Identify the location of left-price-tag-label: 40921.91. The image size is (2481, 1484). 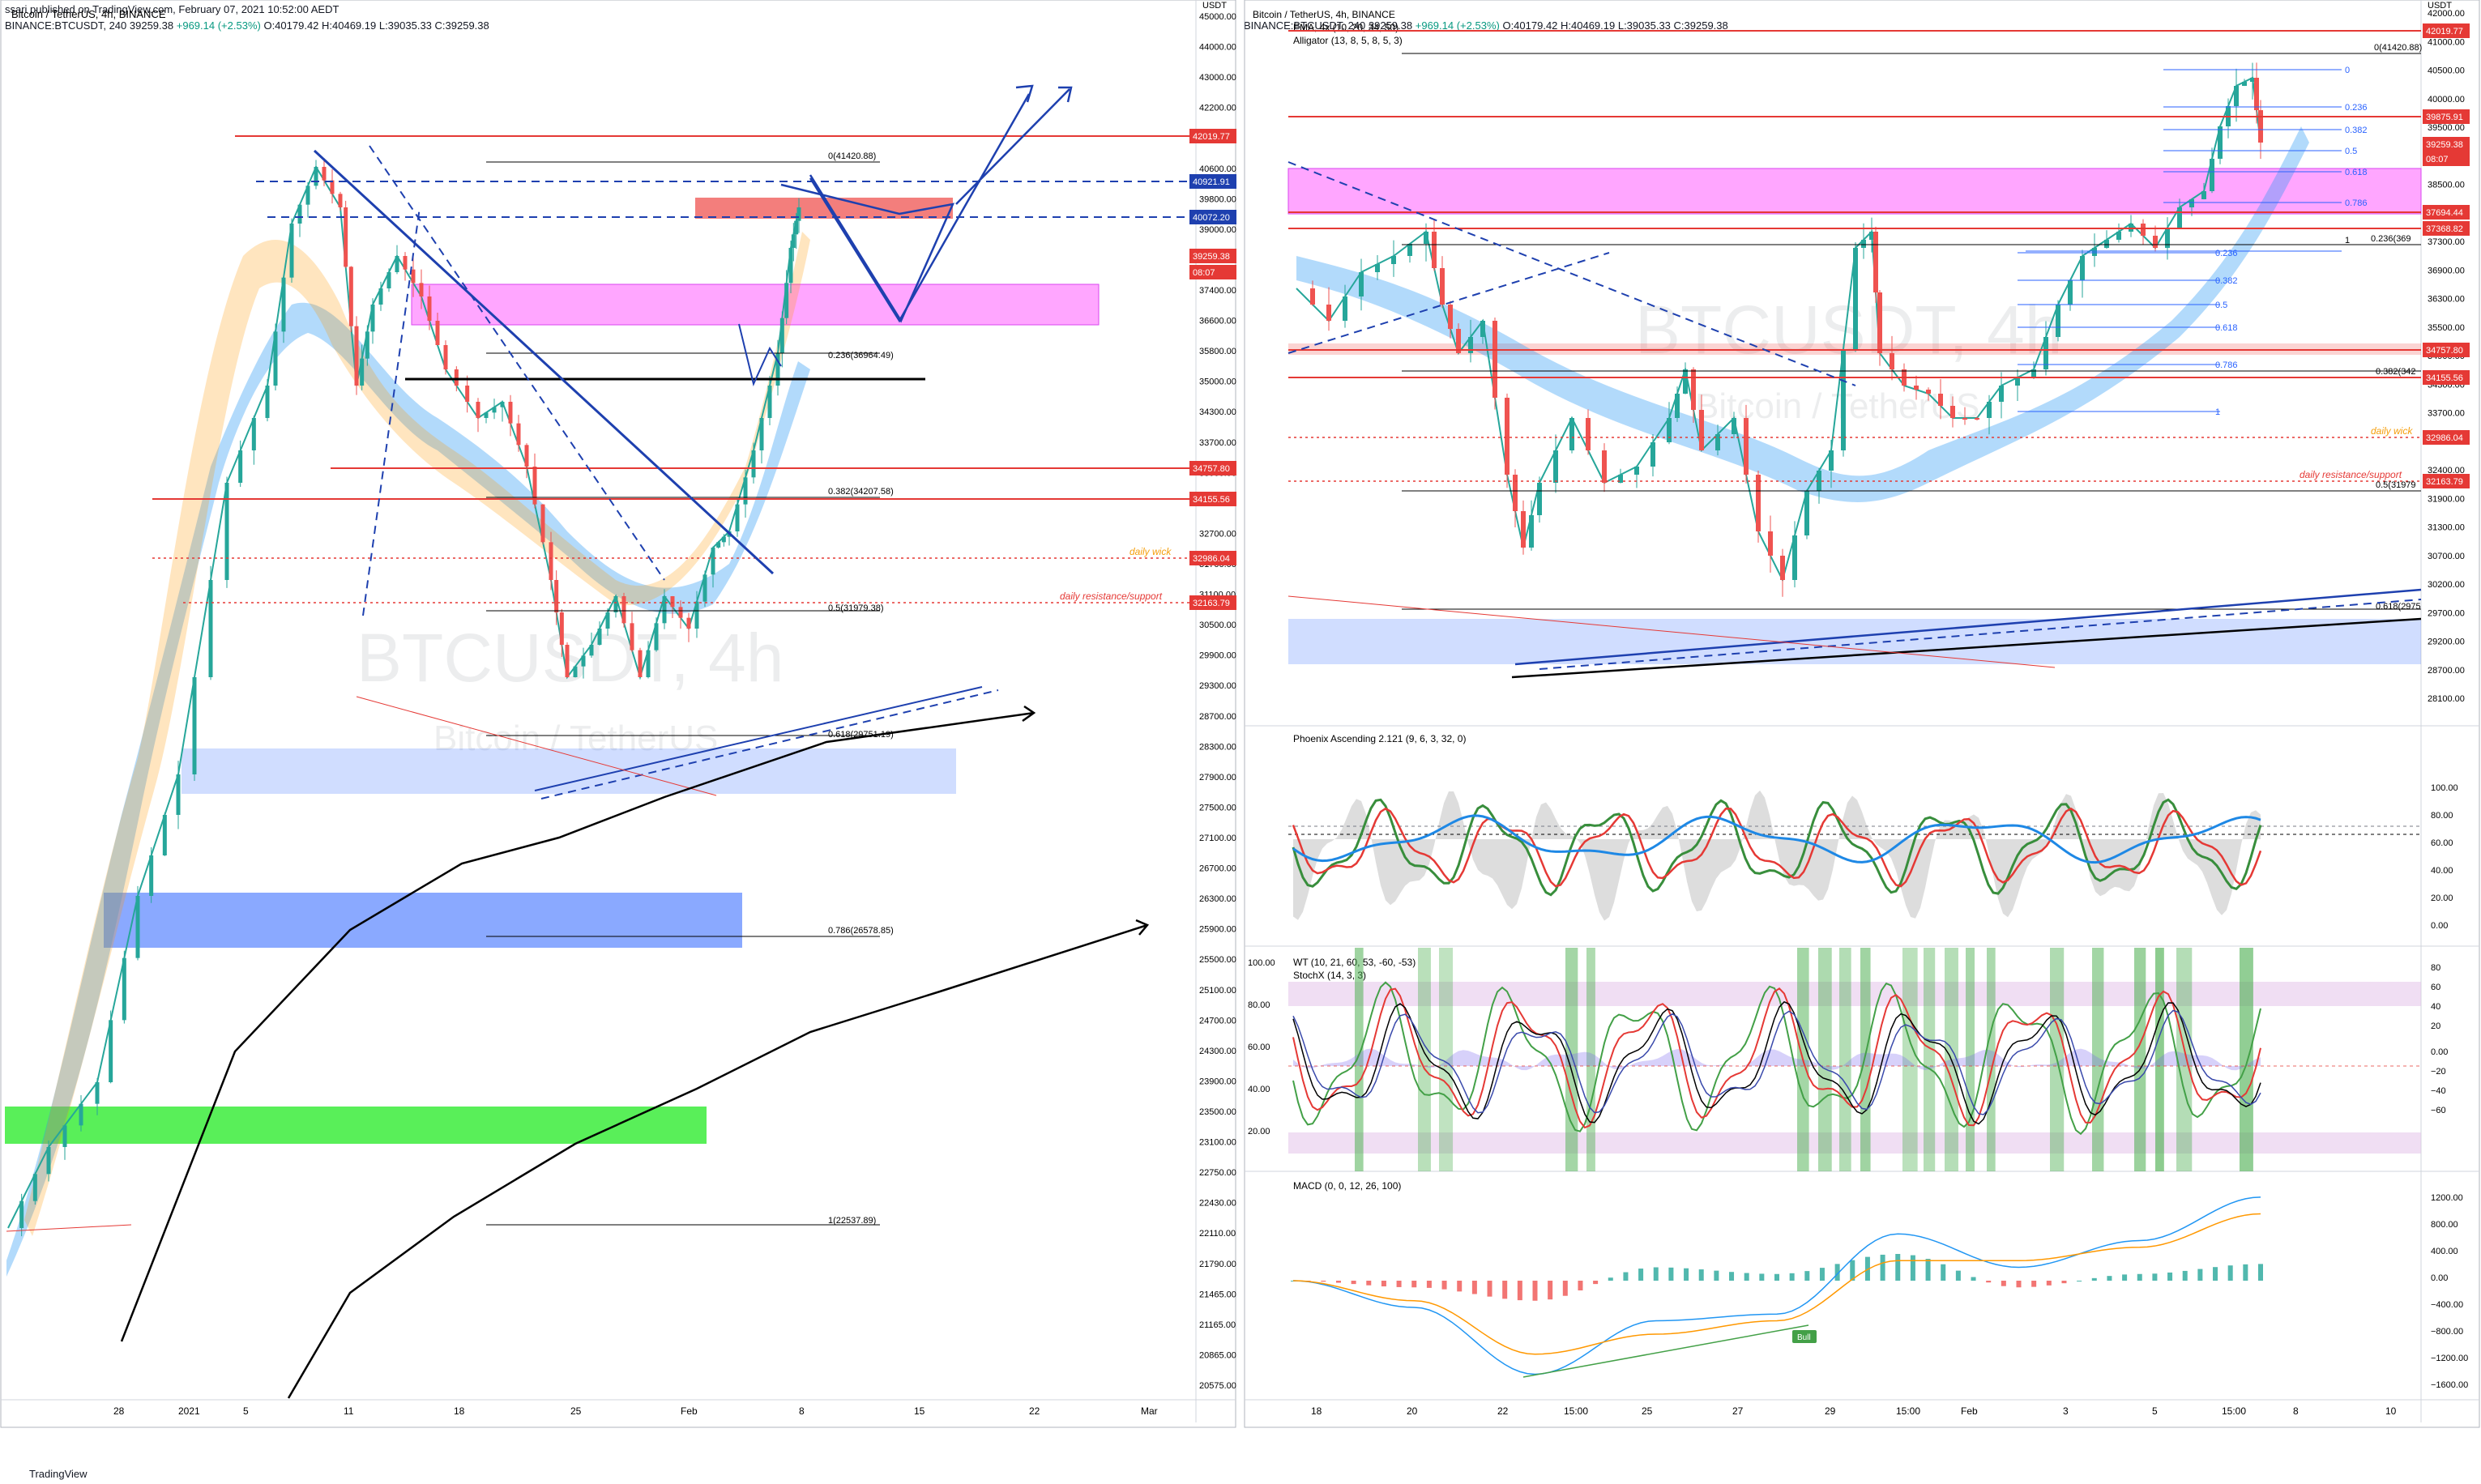
(1211, 182).